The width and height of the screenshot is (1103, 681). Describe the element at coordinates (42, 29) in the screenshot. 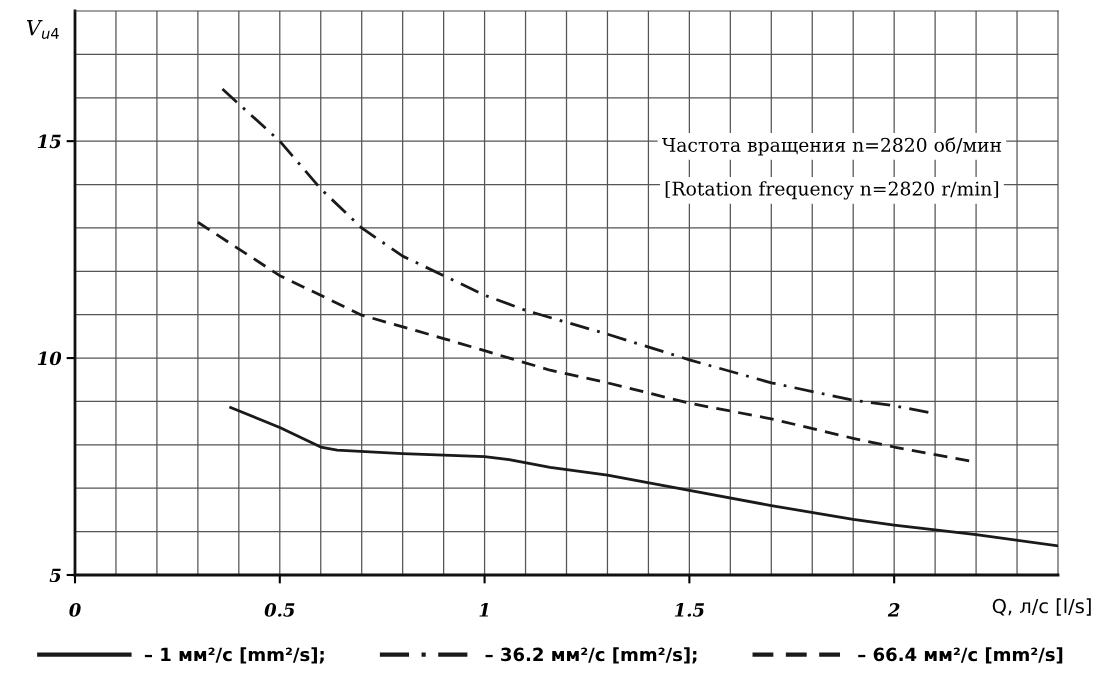

I see `y-axis-title: V$_{u4}$` at that location.